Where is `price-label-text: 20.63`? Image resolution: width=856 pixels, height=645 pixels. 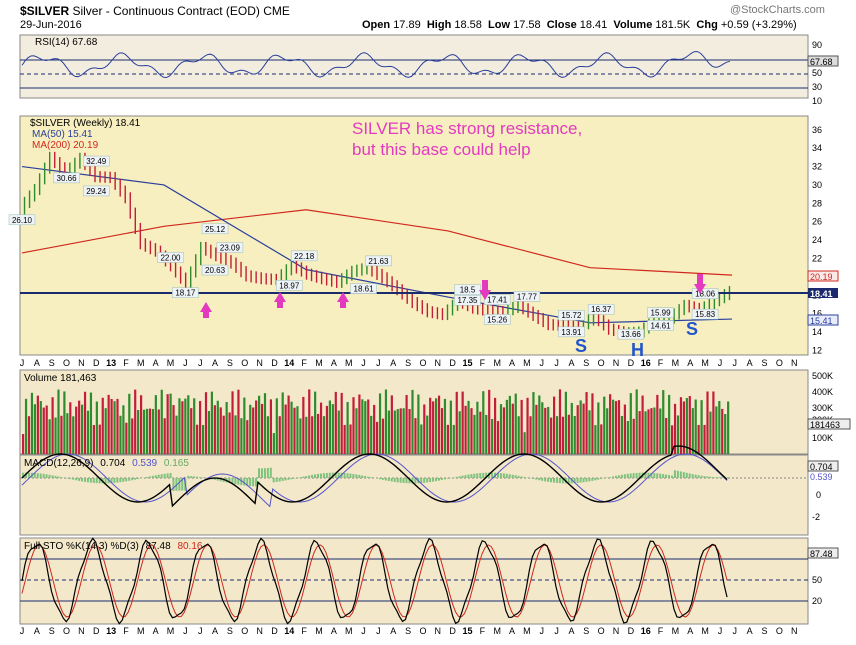
price-label-text: 20.63 is located at coordinates (215, 270).